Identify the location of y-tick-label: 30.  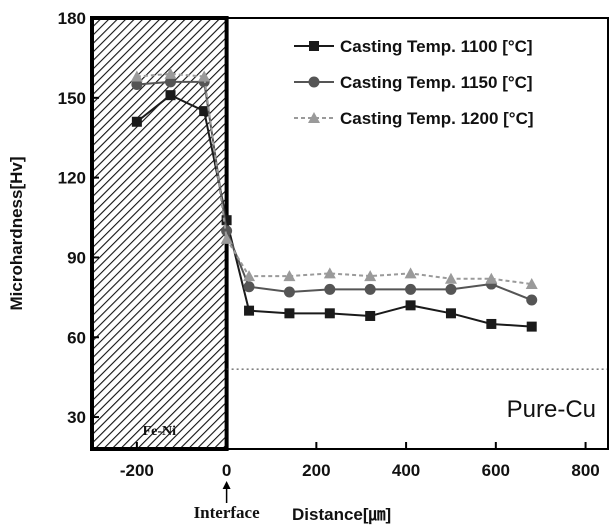
(76, 417).